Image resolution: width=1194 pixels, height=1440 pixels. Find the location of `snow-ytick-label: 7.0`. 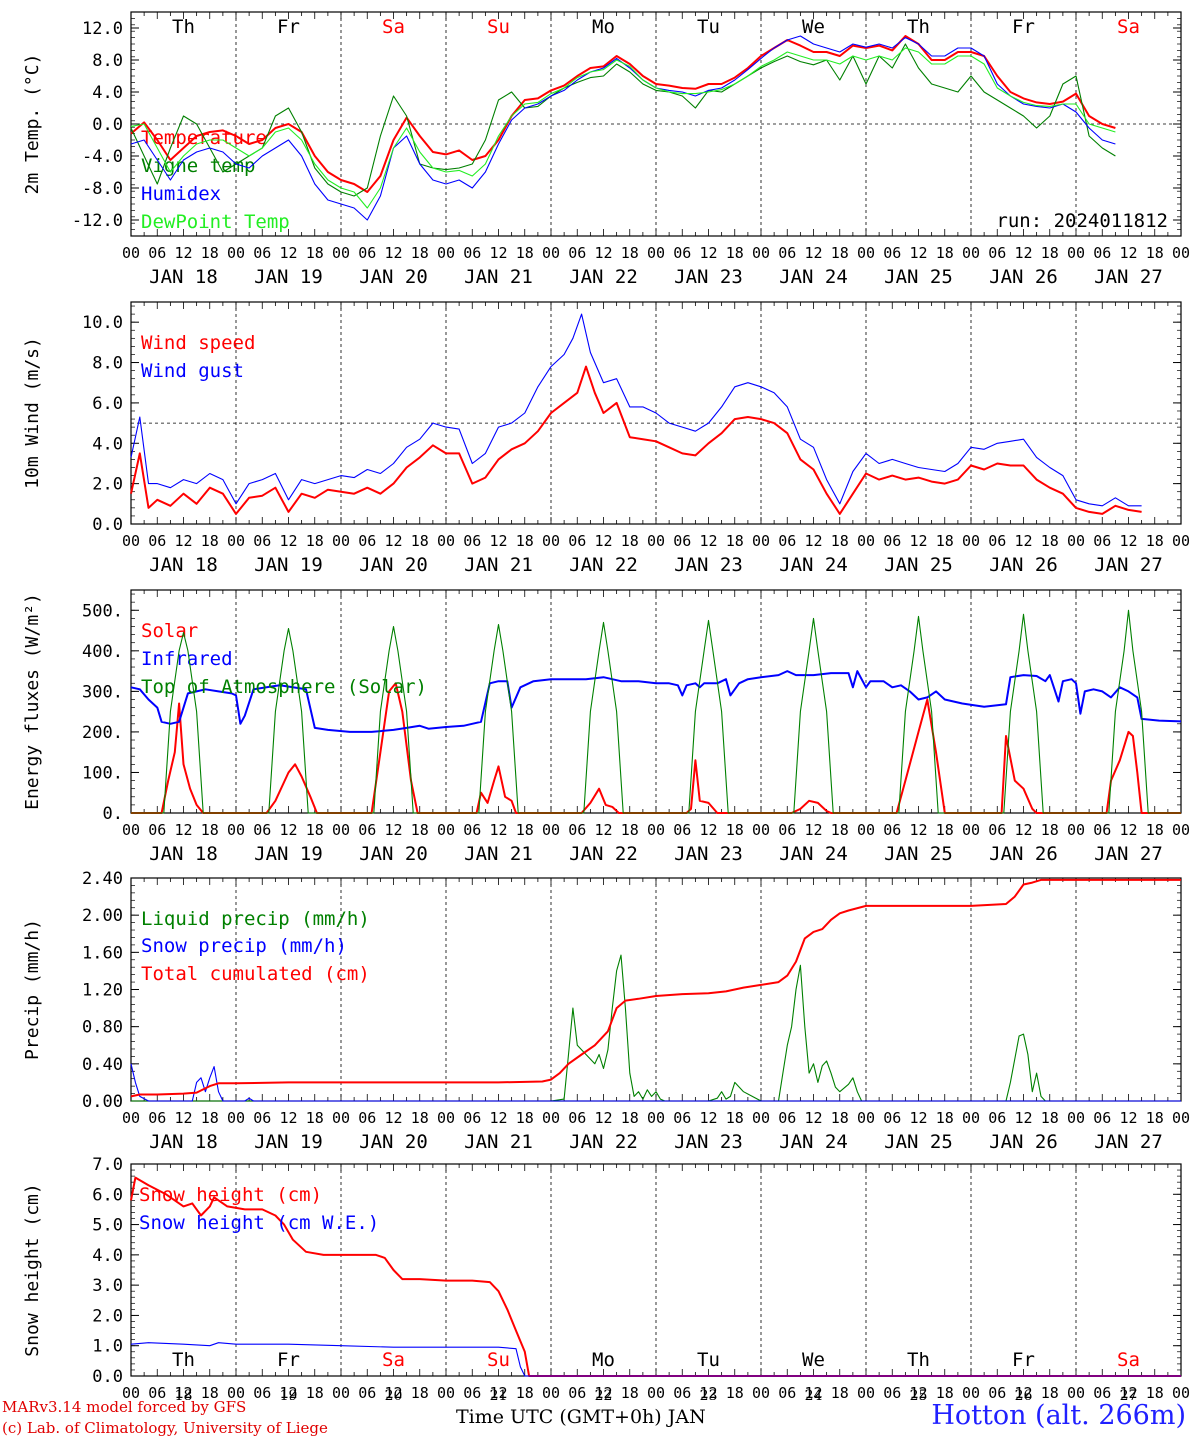

snow-ytick-label: 7.0 is located at coordinates (107, 1165).